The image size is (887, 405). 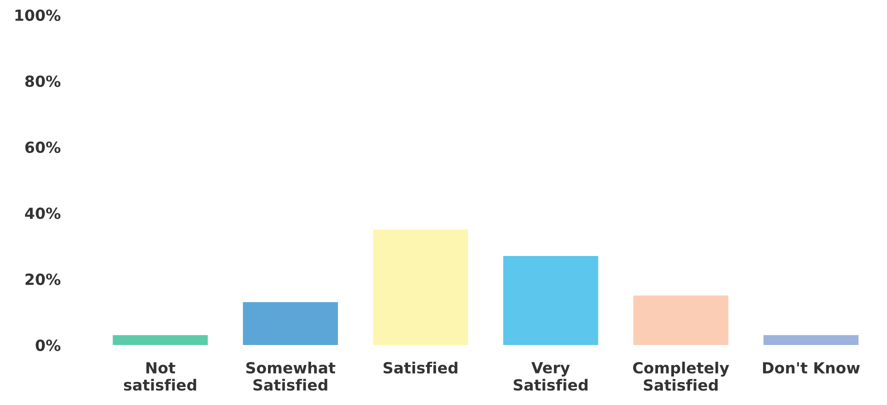 What do you see at coordinates (160, 376) in the screenshot?
I see `x-tick-label: Not satisfied` at bounding box center [160, 376].